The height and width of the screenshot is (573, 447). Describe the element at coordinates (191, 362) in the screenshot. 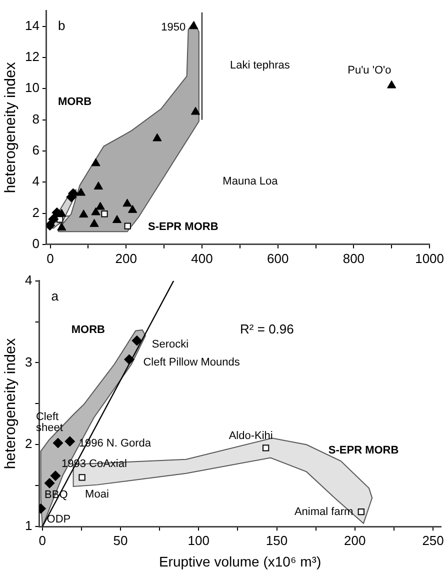

I see `annotation: Cleft Pillow Mounds` at that location.